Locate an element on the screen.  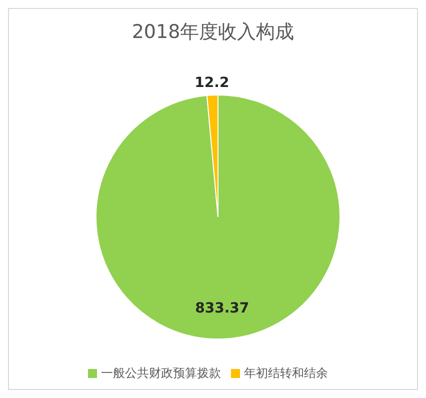
legend-label: 一般公共财政预算拨款 is located at coordinates (161, 373).